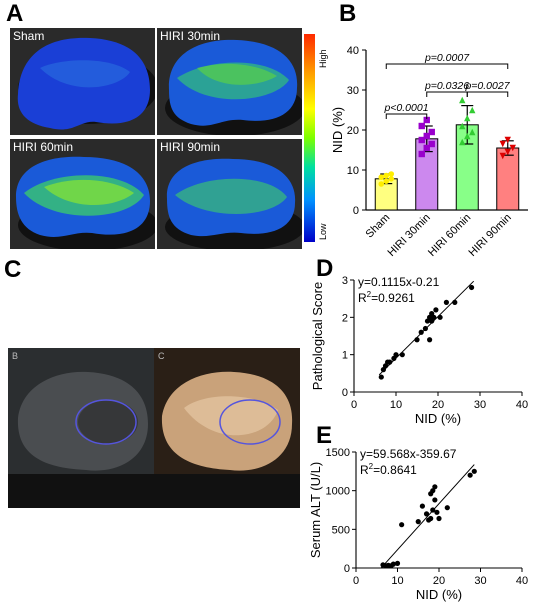 The image size is (534, 604). What do you see at coordinates (489, 235) in the screenshot?
I see `x-tick-label: HIRI 90min` at bounding box center [489, 235].